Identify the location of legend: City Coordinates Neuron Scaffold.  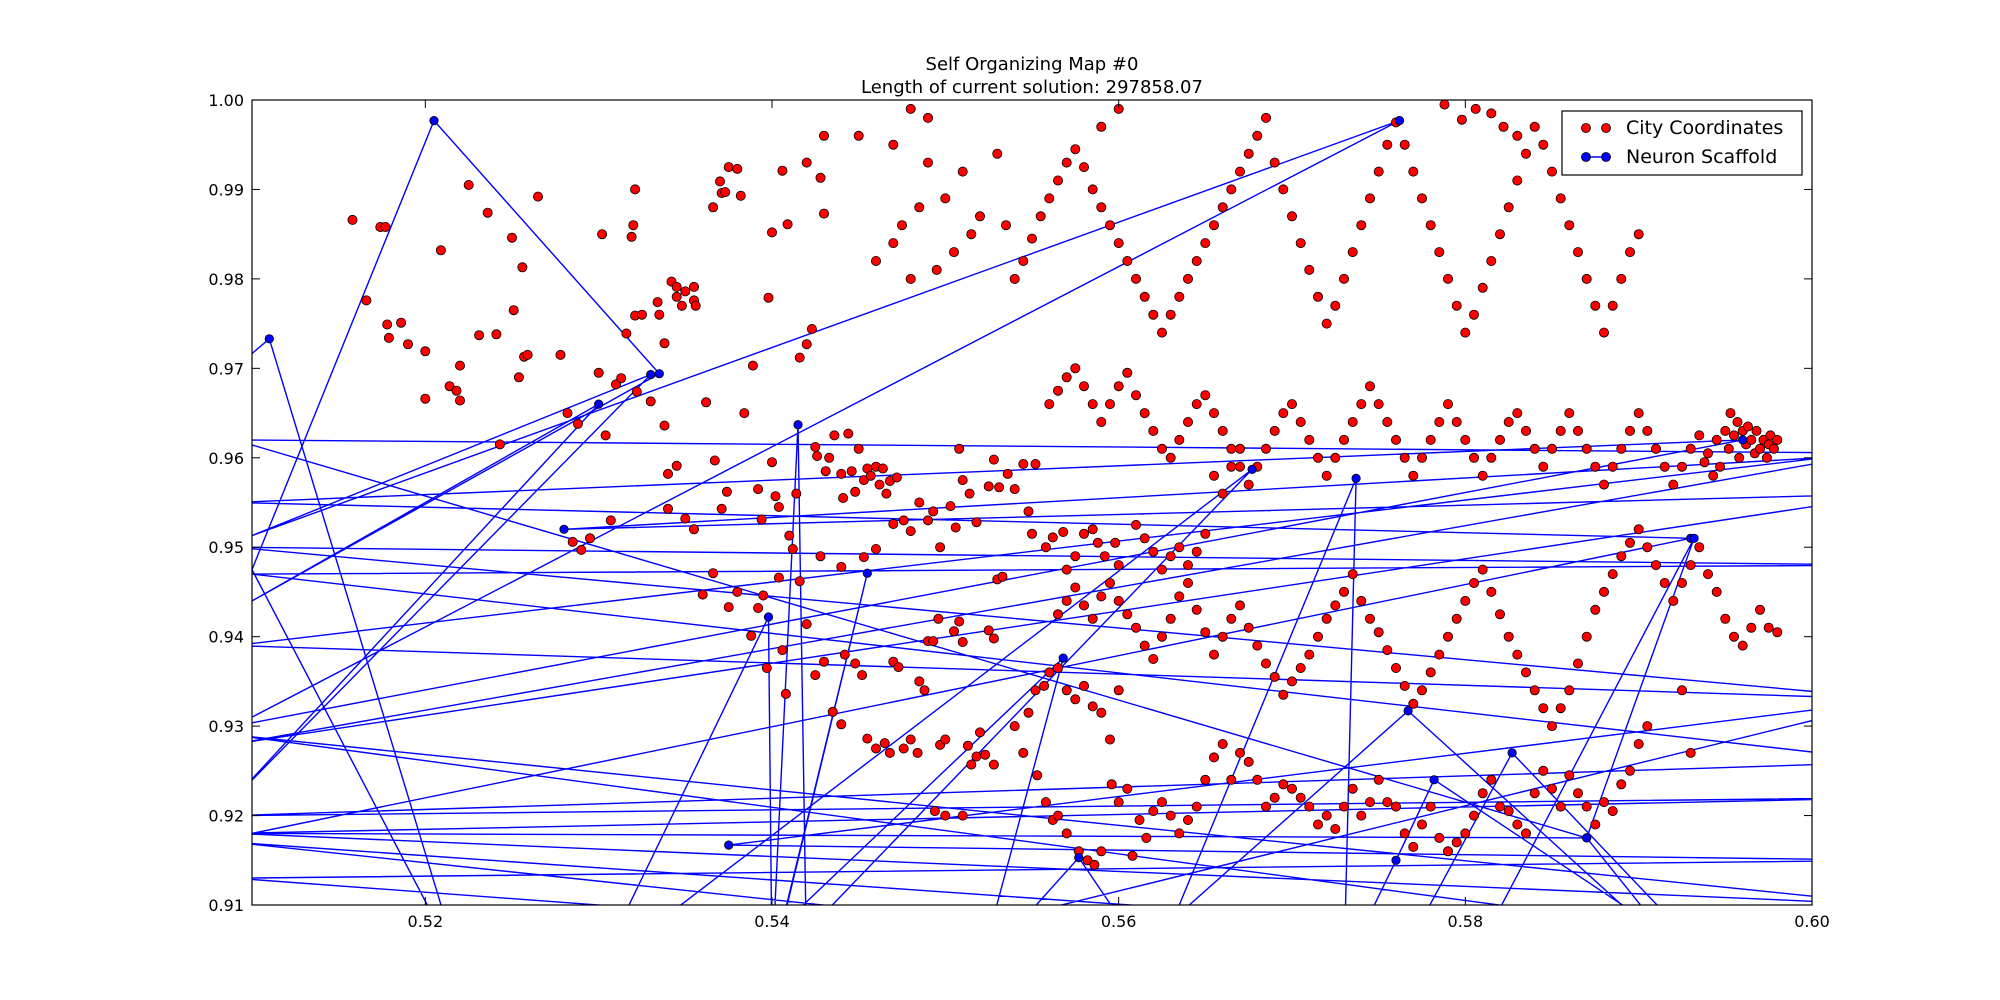
(1682, 143).